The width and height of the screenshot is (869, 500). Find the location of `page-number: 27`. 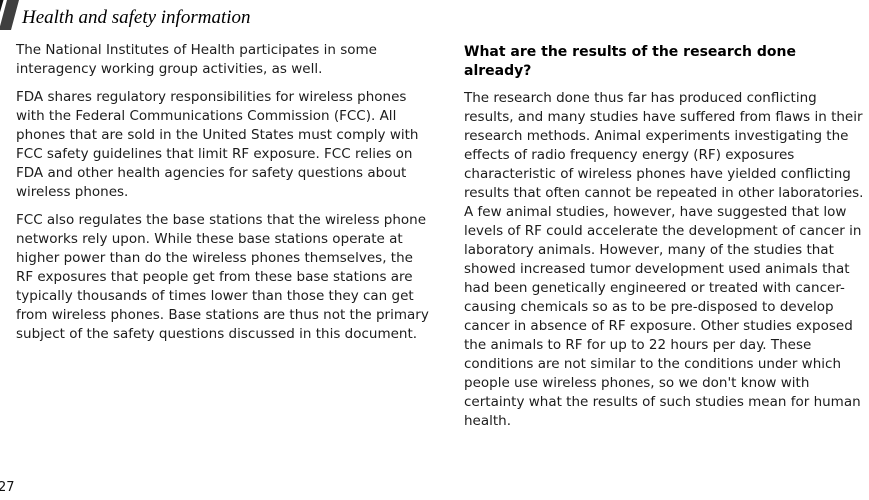

page-number: 27 is located at coordinates (7, 487).